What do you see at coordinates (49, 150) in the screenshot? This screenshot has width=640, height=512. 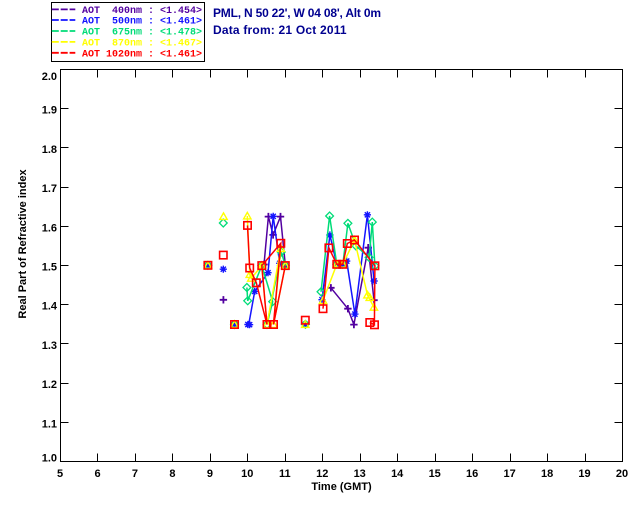 I see `svg-text: 1.8` at bounding box center [49, 150].